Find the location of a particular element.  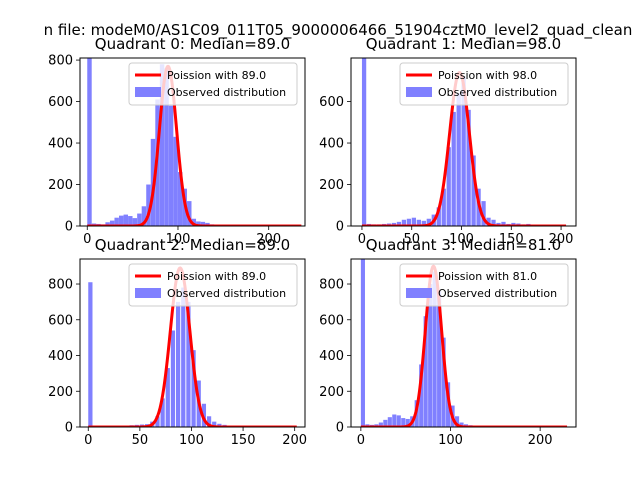

x-tick-label: 50 is located at coordinates (411, 239).